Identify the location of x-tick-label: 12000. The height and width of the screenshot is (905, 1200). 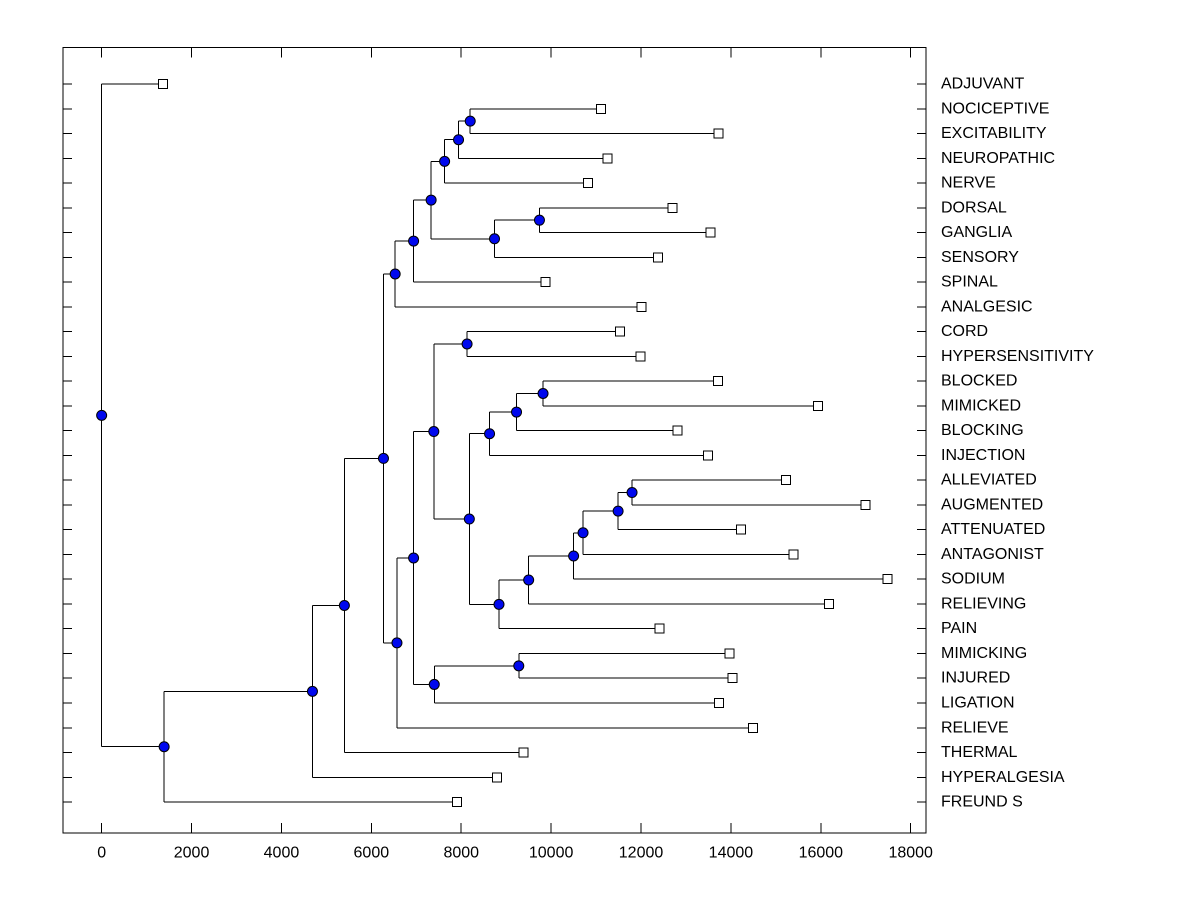
(641, 853).